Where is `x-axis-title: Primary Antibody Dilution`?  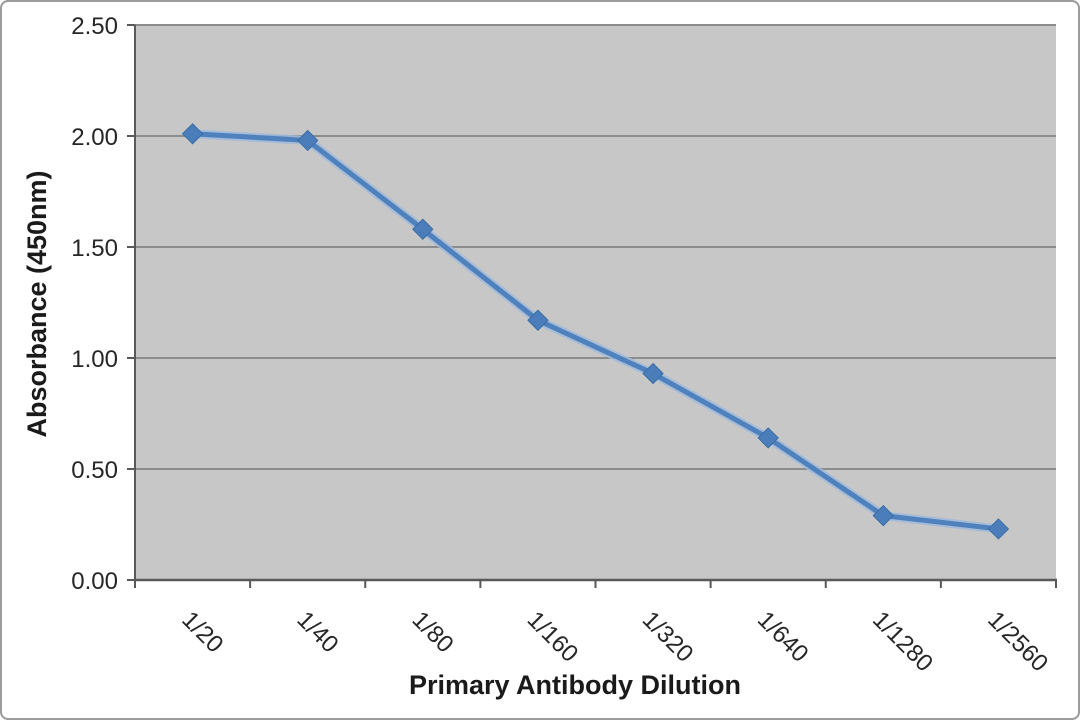
x-axis-title: Primary Antibody Dilution is located at coordinates (575, 685).